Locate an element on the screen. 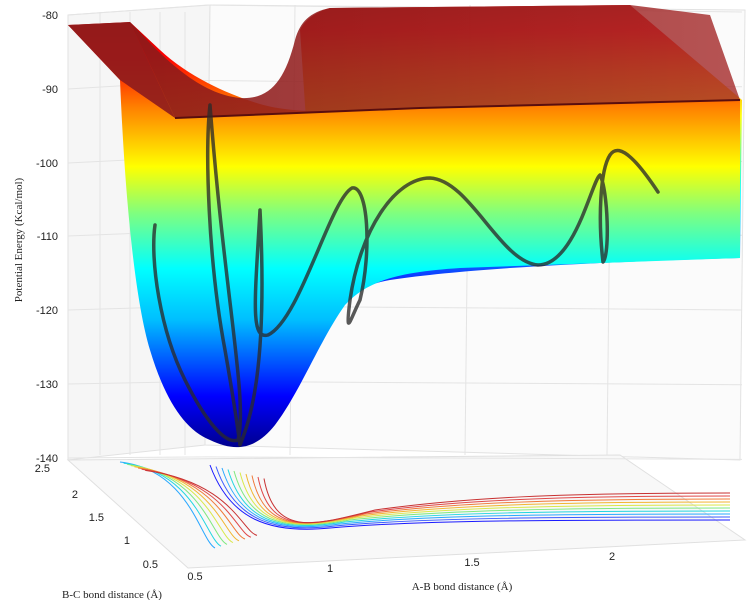 This screenshot has height=600, width=750. z-tick-label: -110 is located at coordinates (47, 237).